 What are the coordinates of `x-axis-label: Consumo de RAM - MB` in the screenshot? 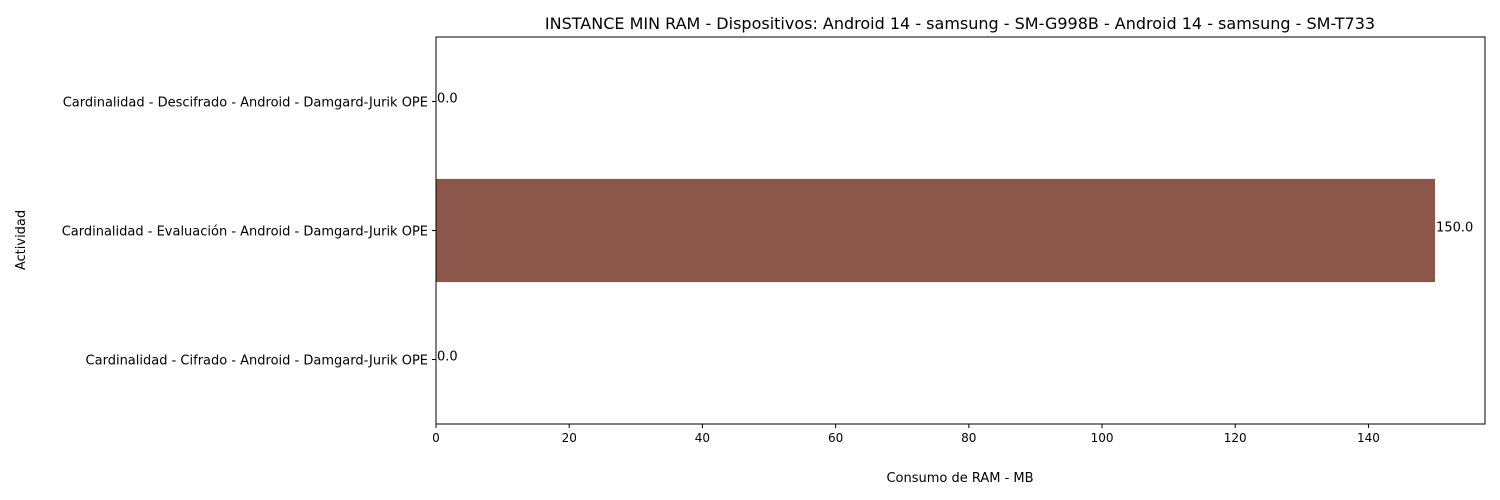 It's located at (959, 478).